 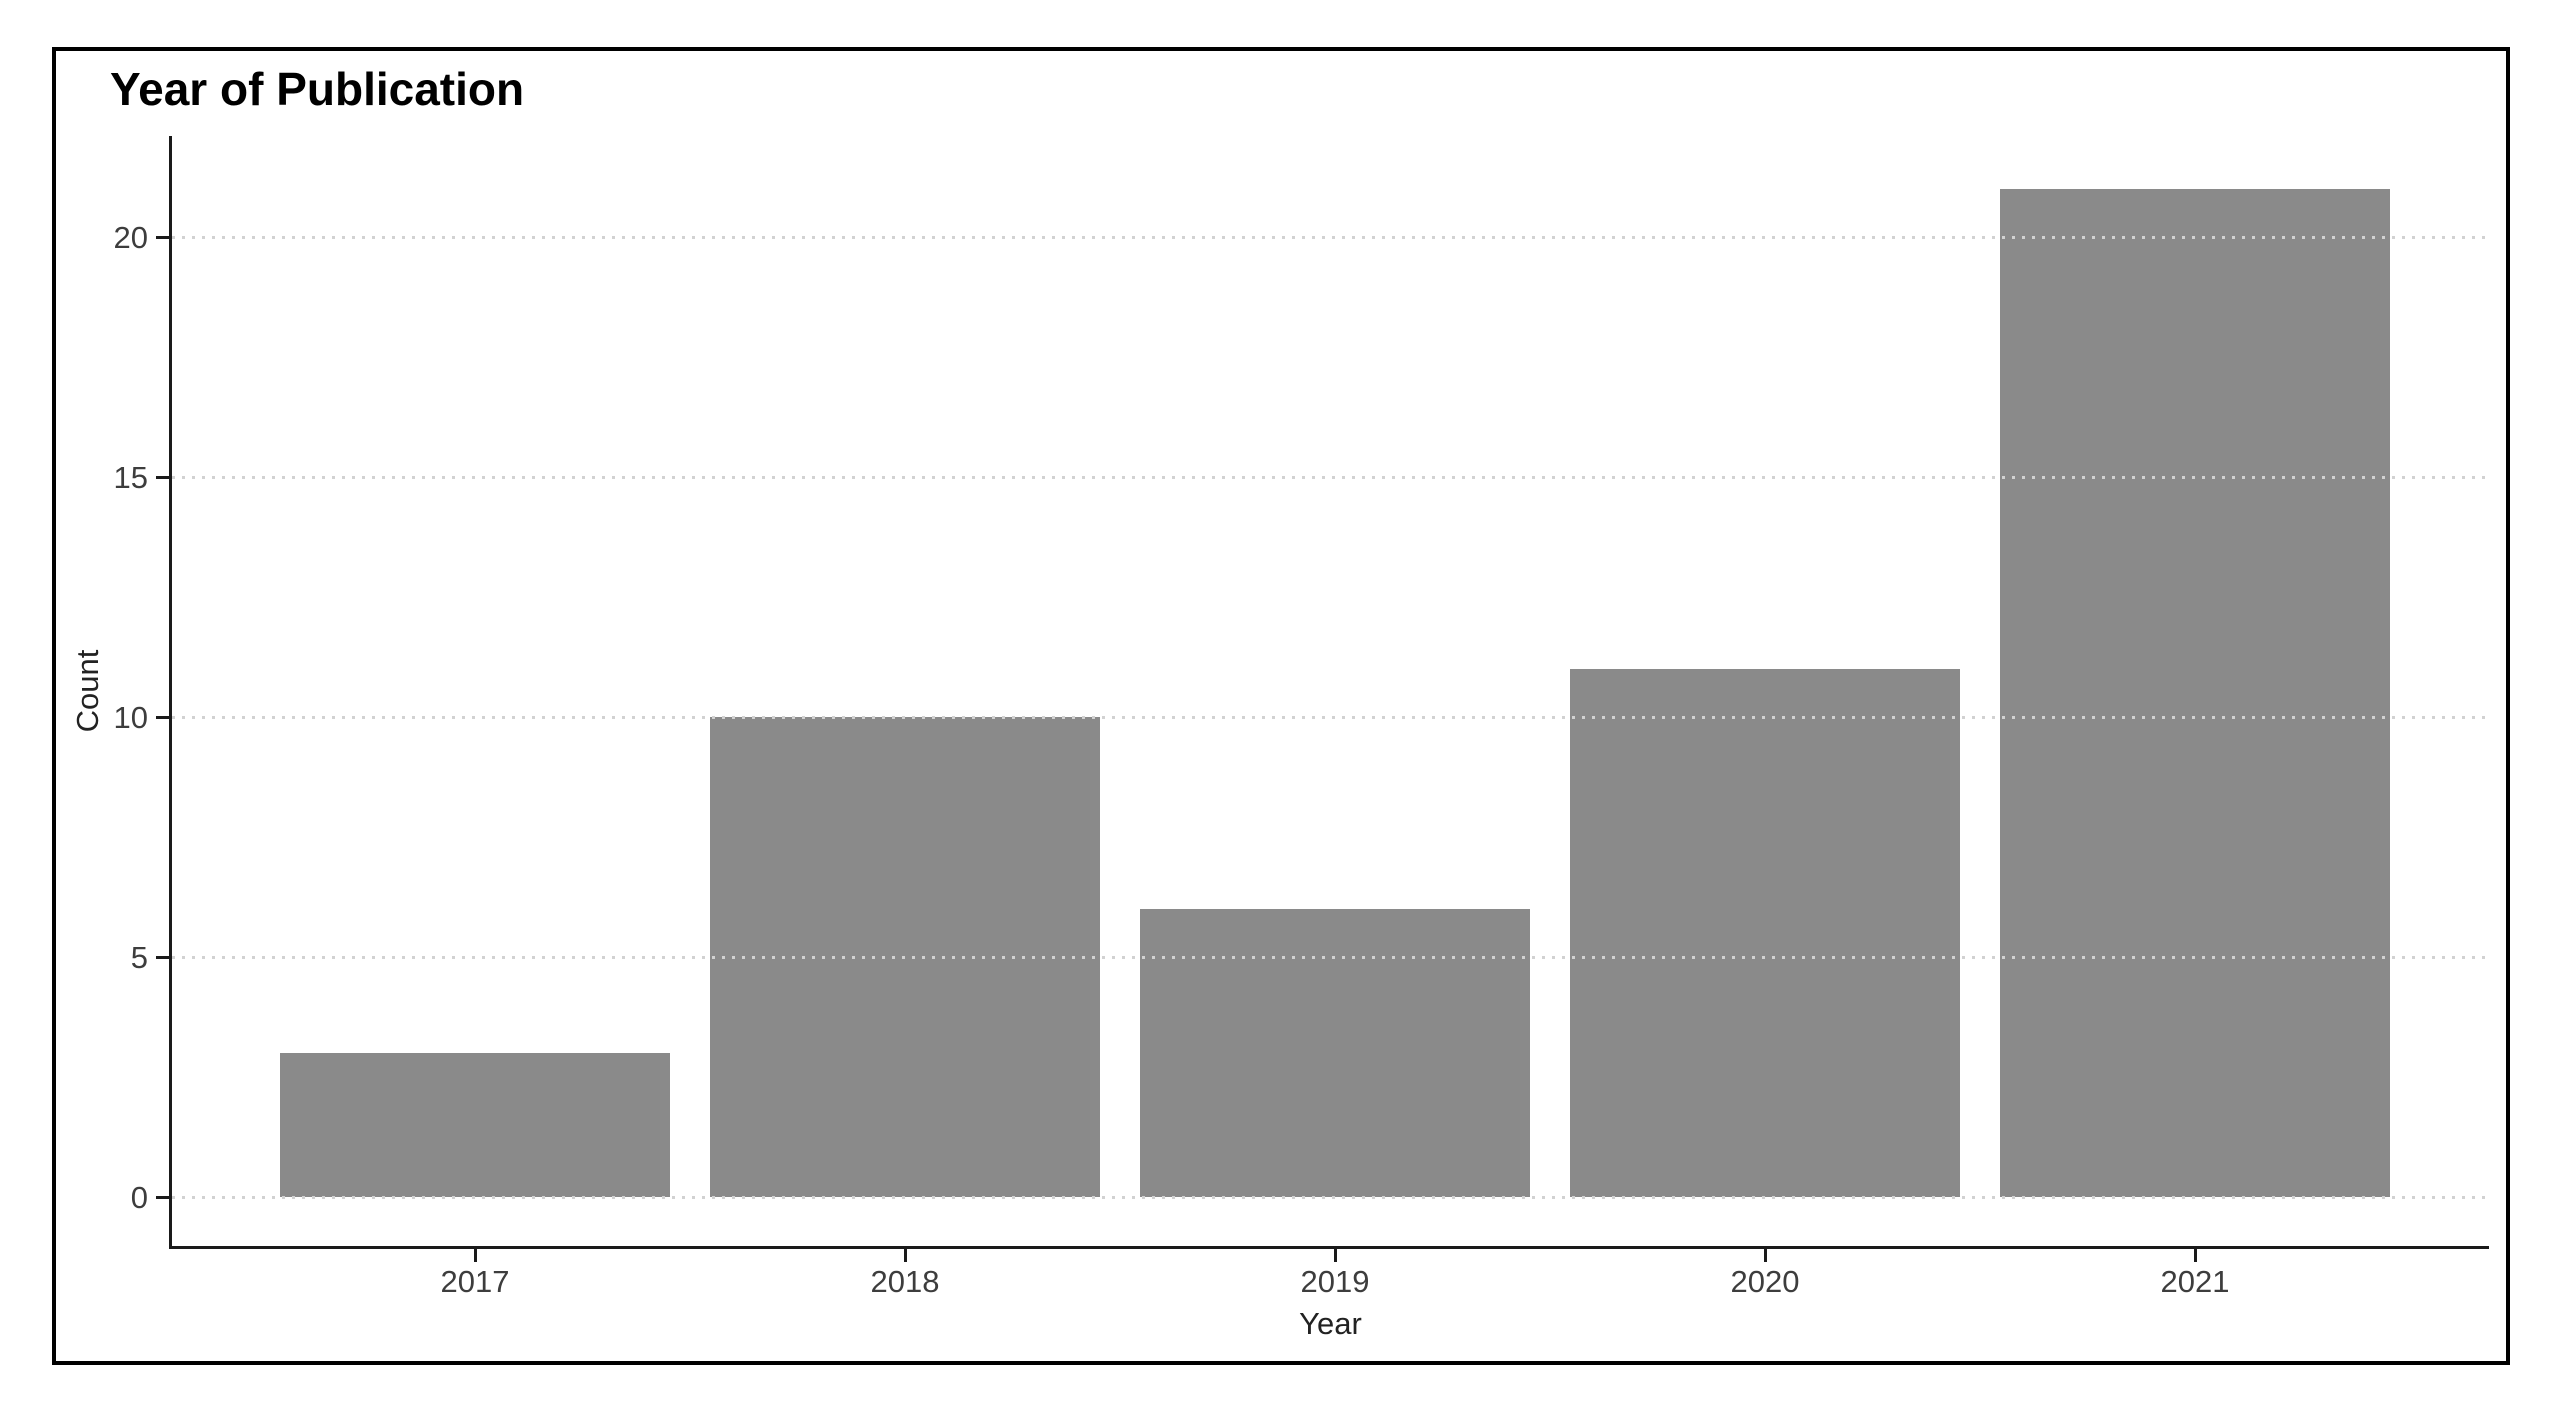 What do you see at coordinates (1330, 1323) in the screenshot?
I see `x-axis-title: Year` at bounding box center [1330, 1323].